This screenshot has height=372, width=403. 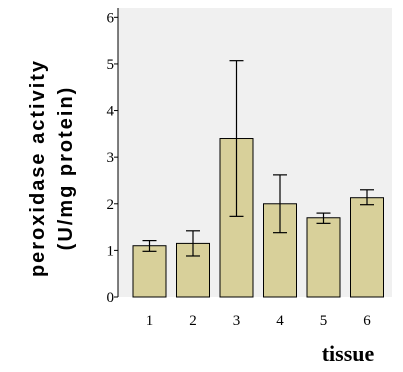 I want to click on y-tick-label-4: 4, so click(x=111, y=112).